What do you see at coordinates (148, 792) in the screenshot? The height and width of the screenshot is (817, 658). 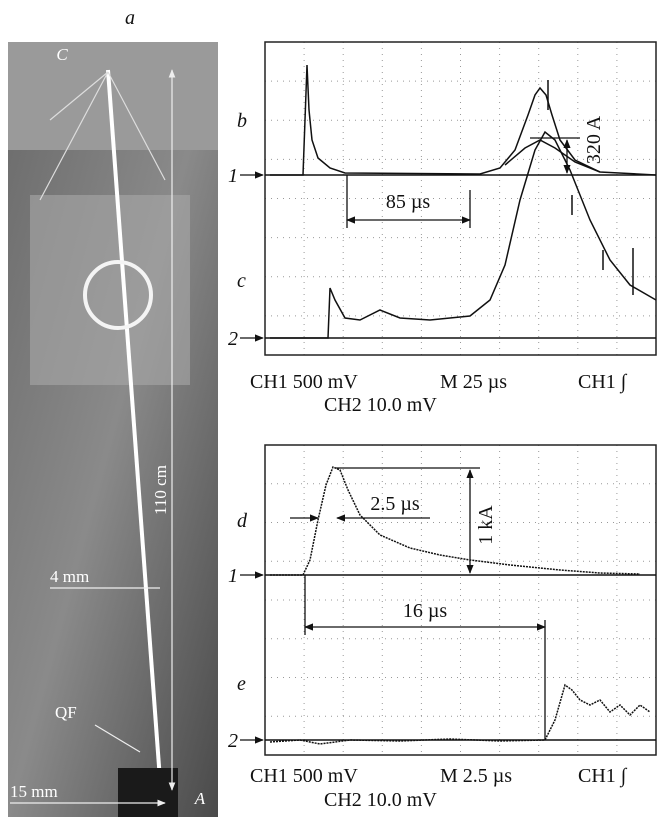 I see `electrode-base` at bounding box center [148, 792].